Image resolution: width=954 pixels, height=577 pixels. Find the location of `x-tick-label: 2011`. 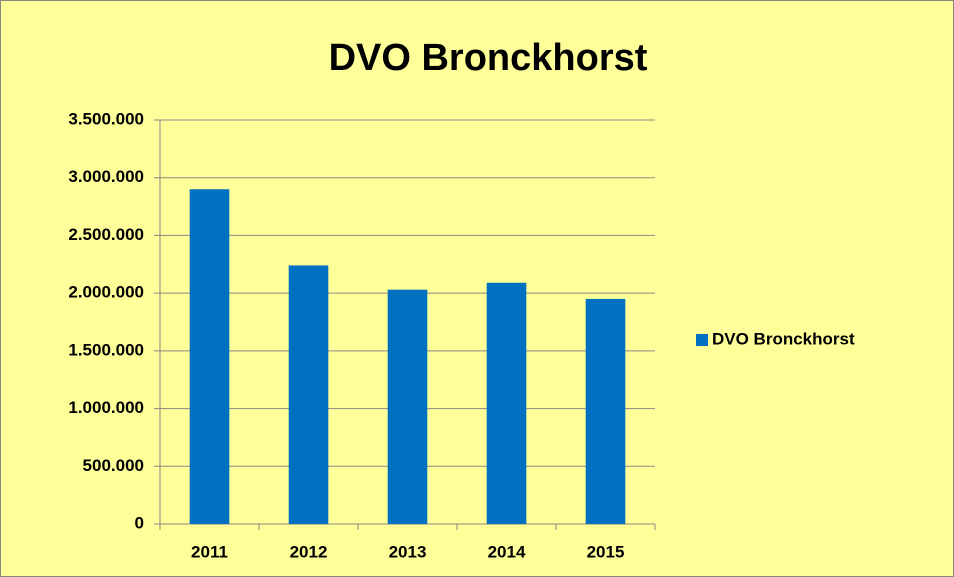

x-tick-label: 2011 is located at coordinates (209, 551).